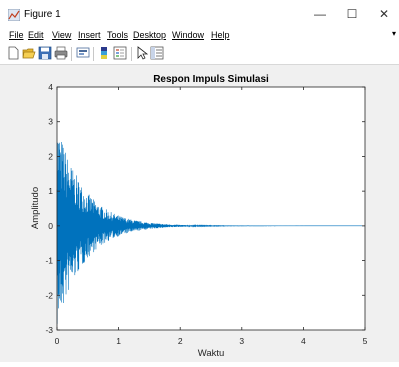  What do you see at coordinates (50, 226) in the screenshot?
I see `y-tick-label: 0` at bounding box center [50, 226].